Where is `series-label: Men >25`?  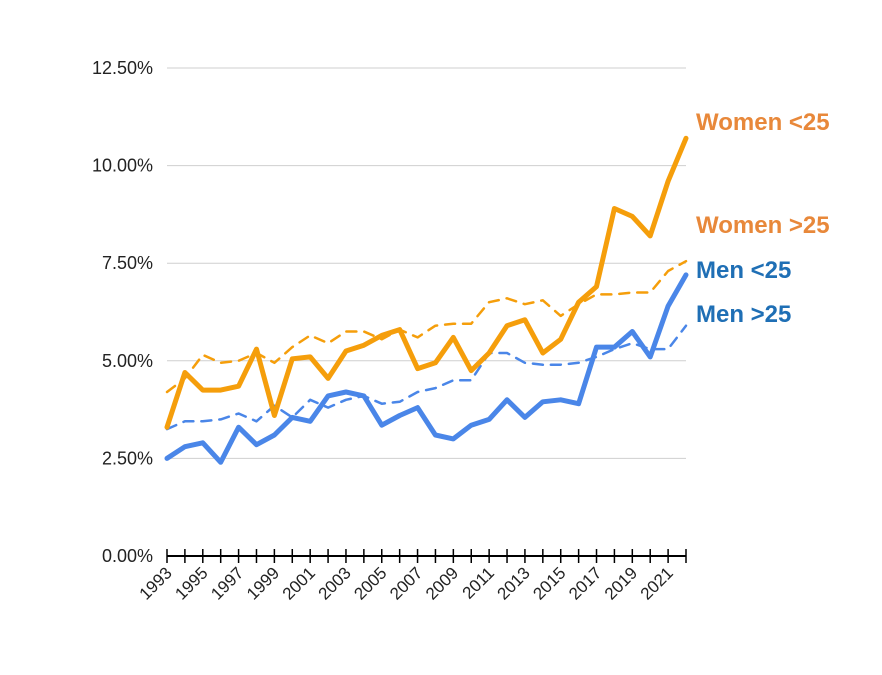
series-label: Men >25 is located at coordinates (743, 314).